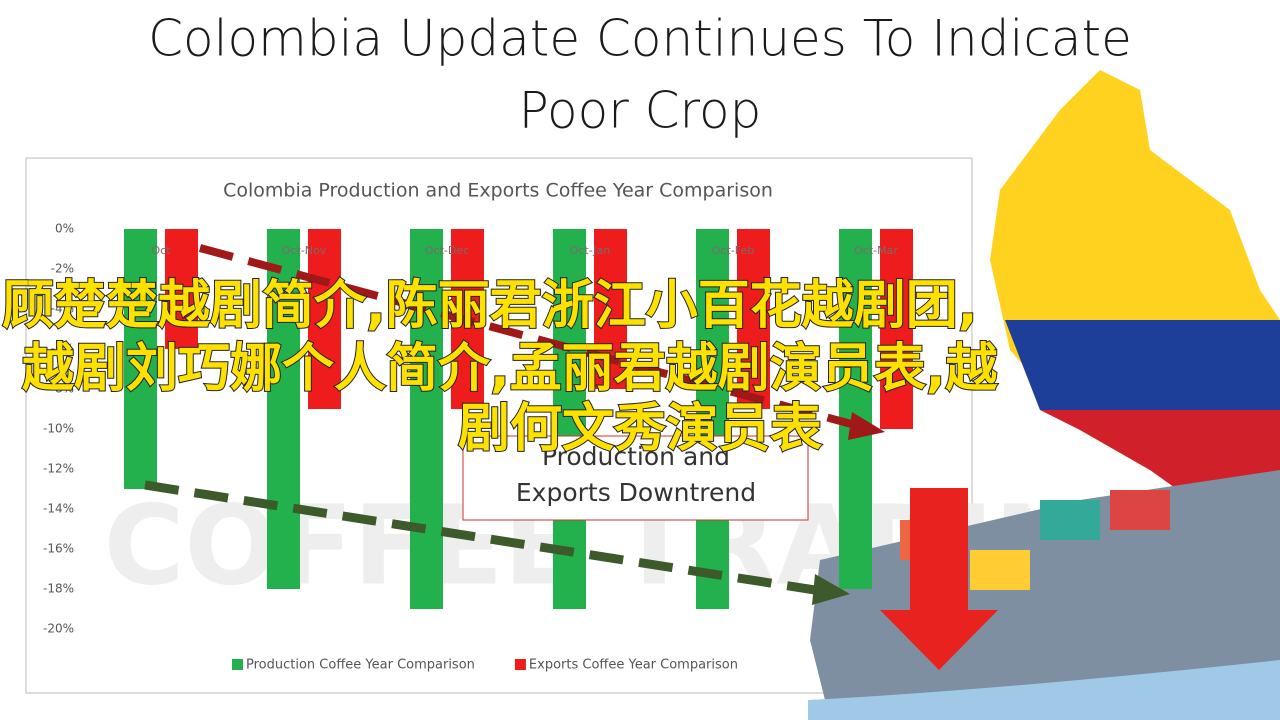  I want to click on page-title: Colombia Update Continues To Indicate, so click(640, 39).